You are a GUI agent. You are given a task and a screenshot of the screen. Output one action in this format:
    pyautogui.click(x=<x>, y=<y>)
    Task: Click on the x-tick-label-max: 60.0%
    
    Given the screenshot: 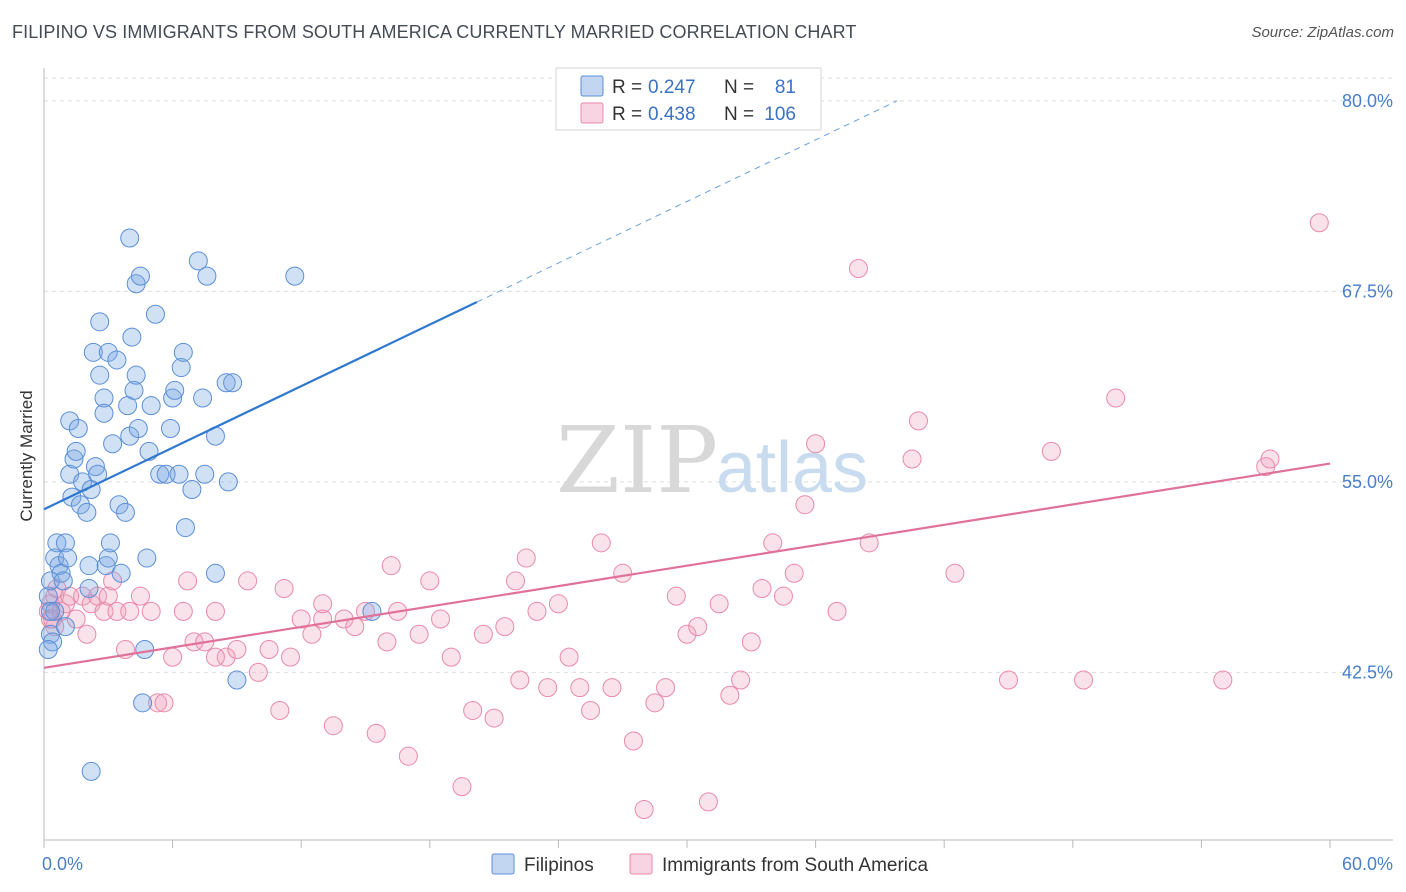 What is the action you would take?
    pyautogui.click(x=1367, y=864)
    